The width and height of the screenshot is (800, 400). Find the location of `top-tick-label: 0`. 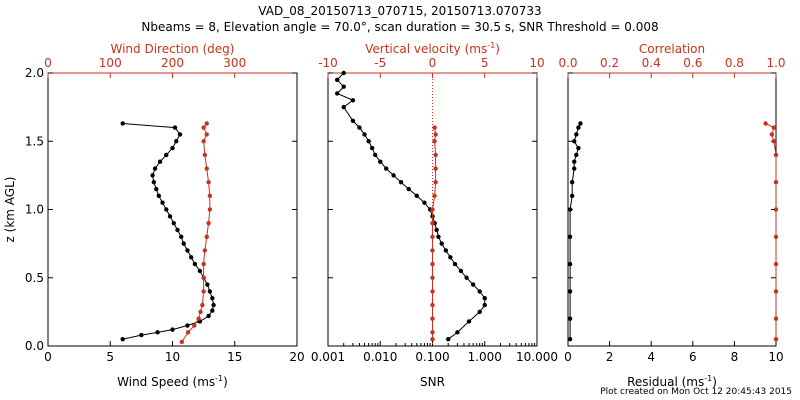

top-tick-label: 0 is located at coordinates (433, 63).